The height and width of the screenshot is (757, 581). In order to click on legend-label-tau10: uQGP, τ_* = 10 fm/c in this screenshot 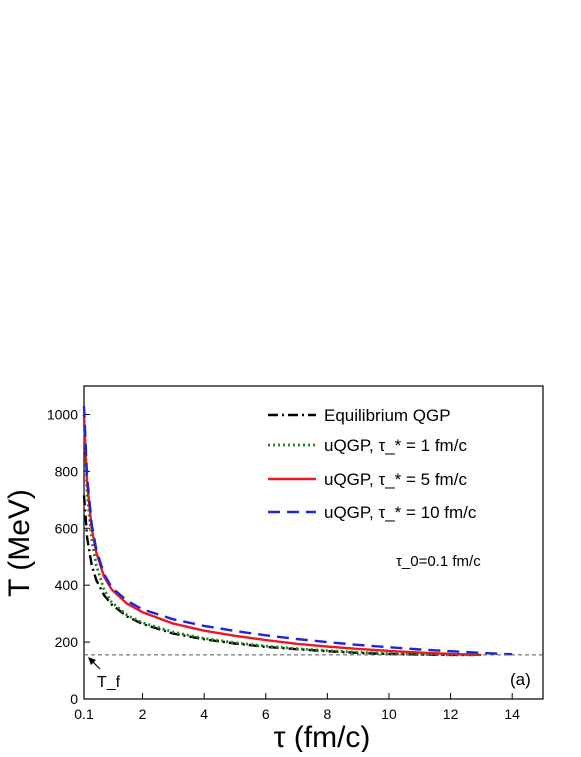, I will do `click(400, 512)`.